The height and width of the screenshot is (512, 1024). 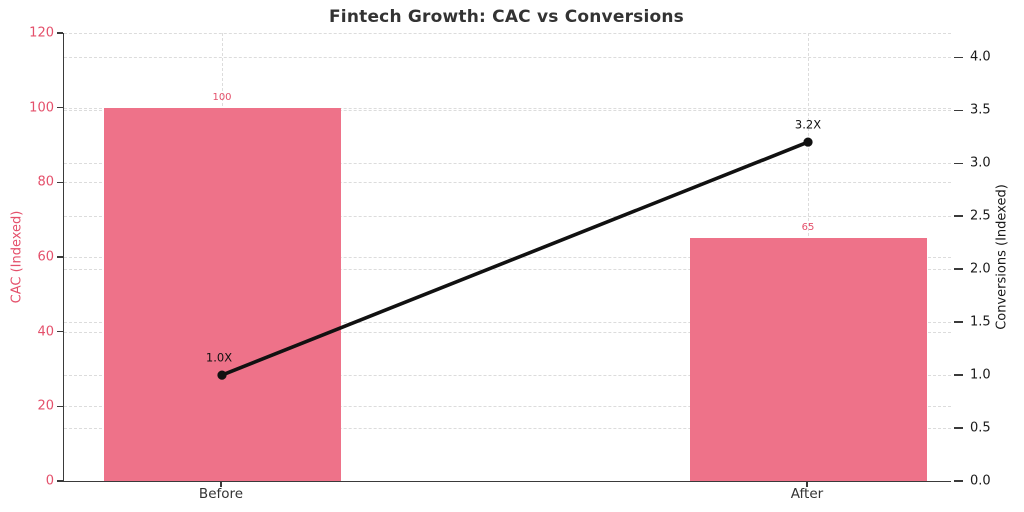 What do you see at coordinates (980, 216) in the screenshot?
I see `right-tick-label-2.5: 2.5` at bounding box center [980, 216].